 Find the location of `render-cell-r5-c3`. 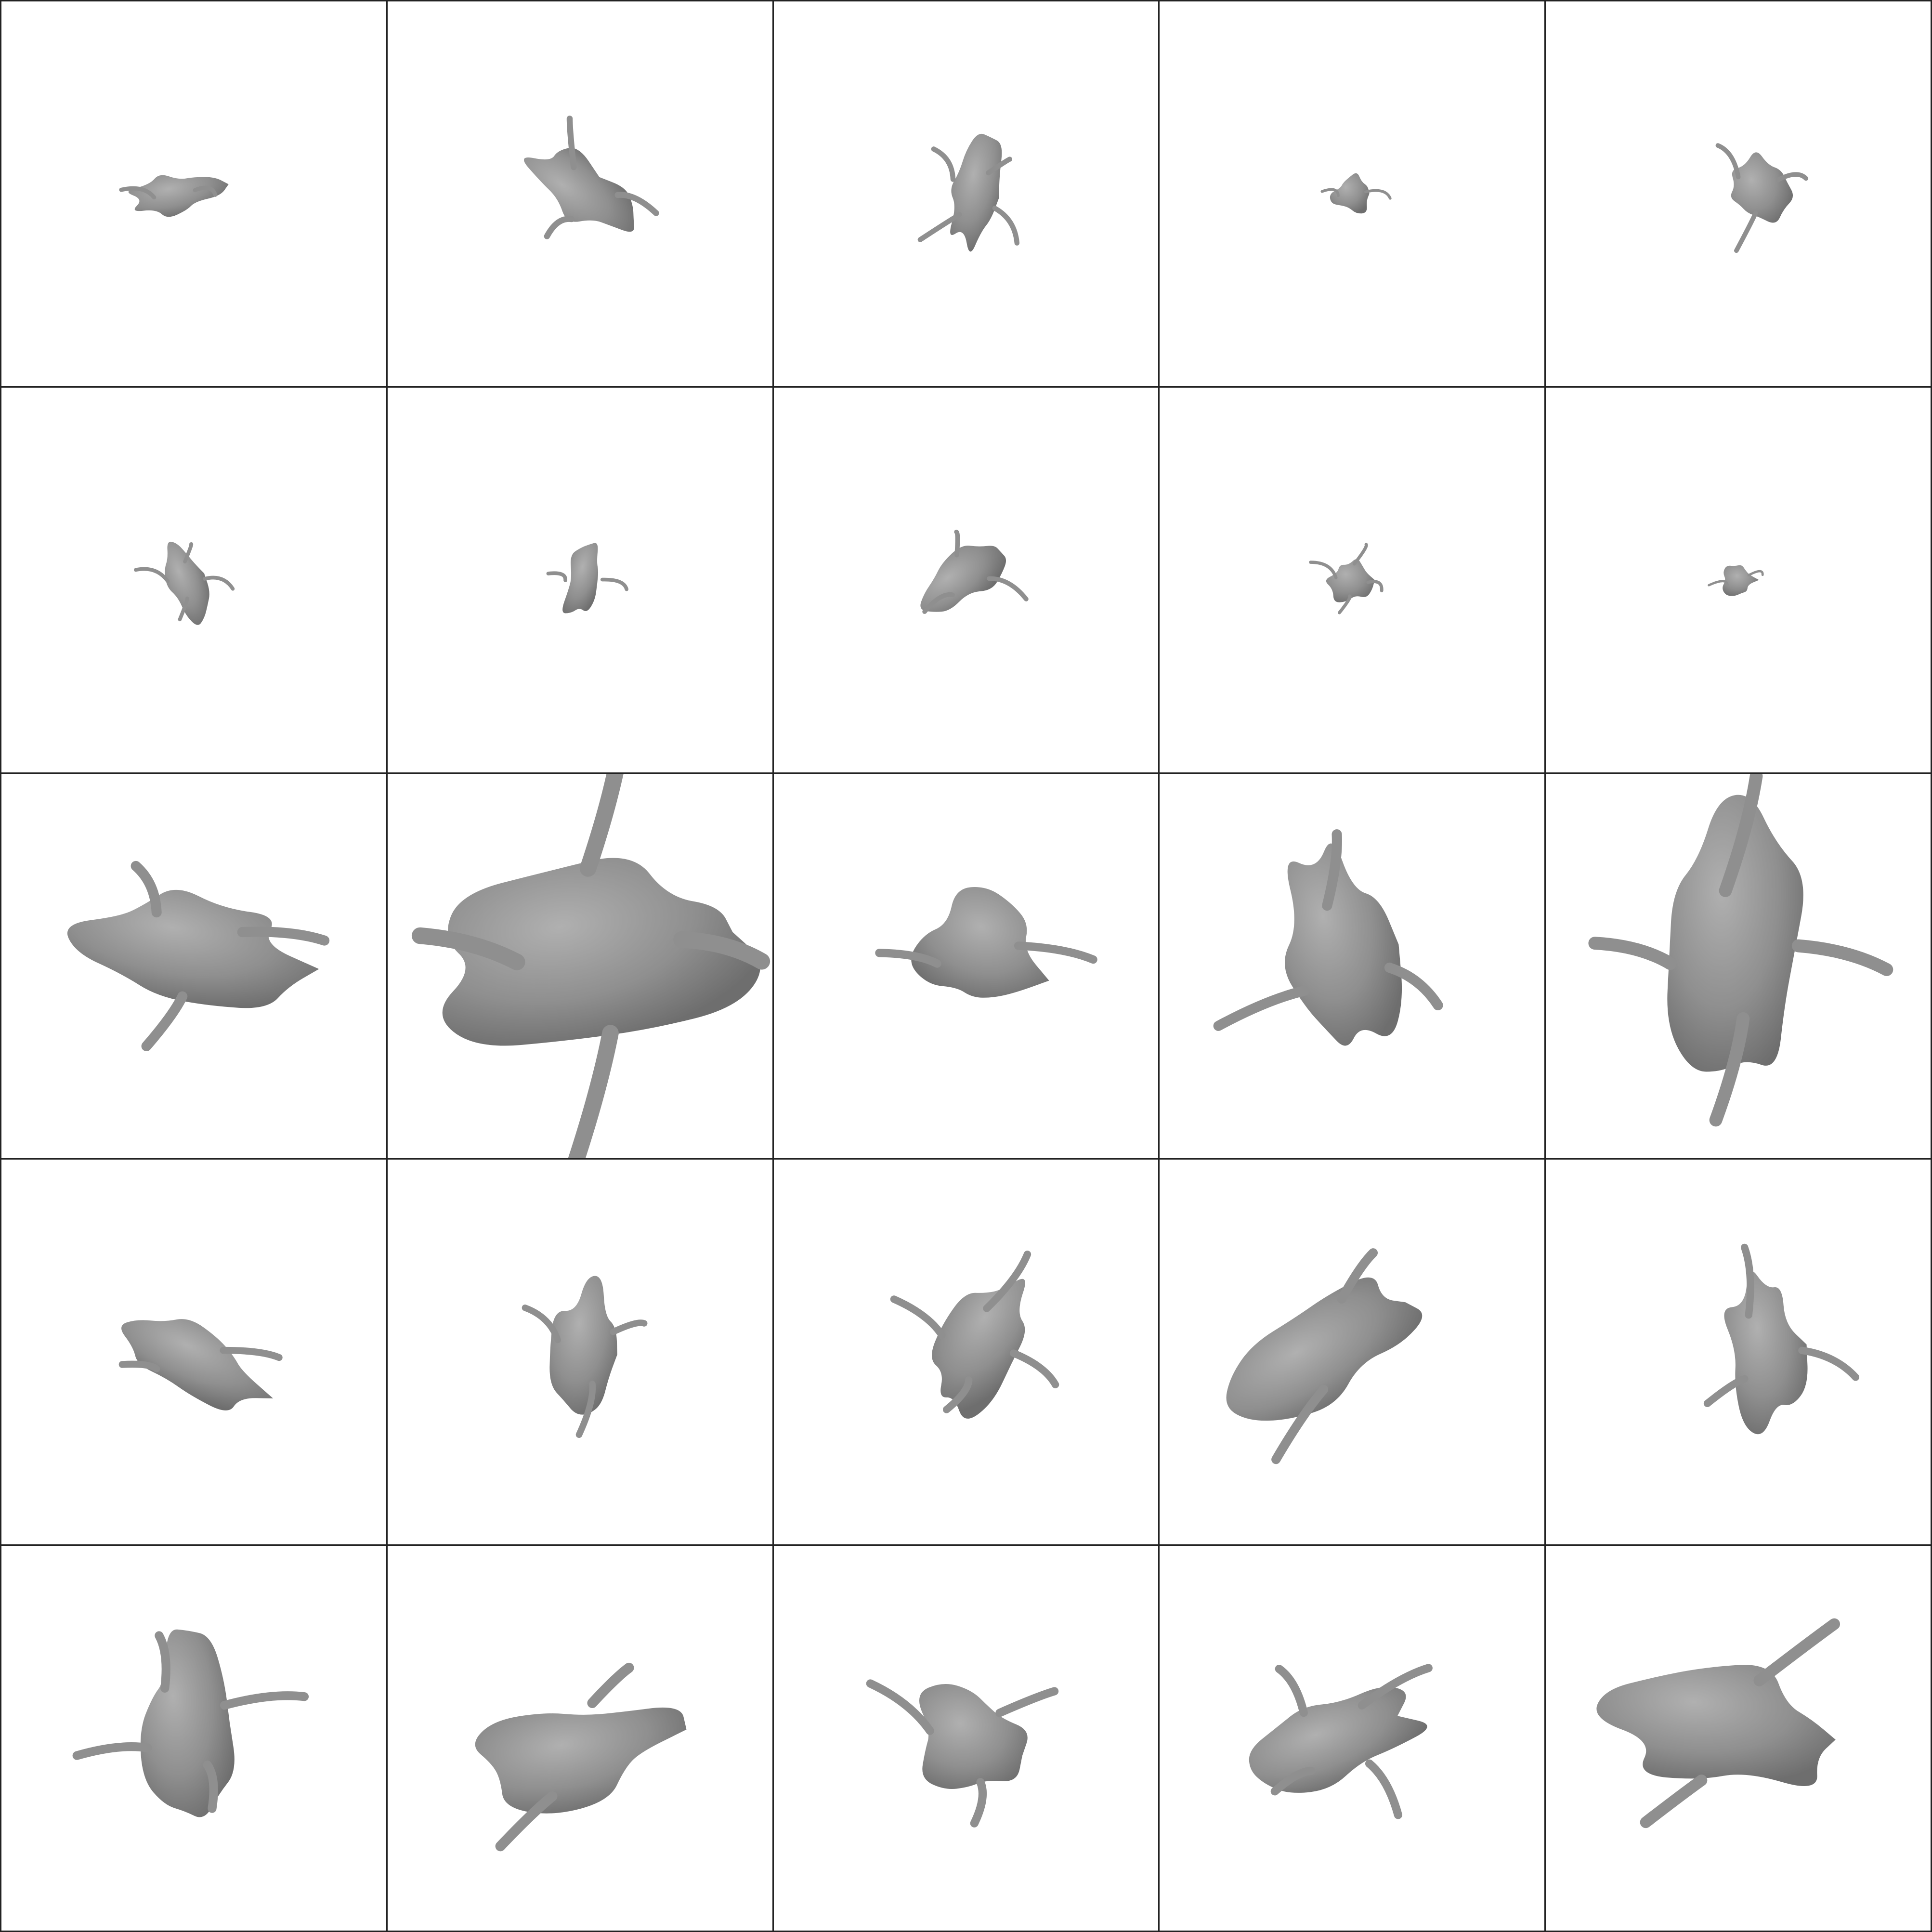

render-cell-r5-c3 is located at coordinates (966, 1739).